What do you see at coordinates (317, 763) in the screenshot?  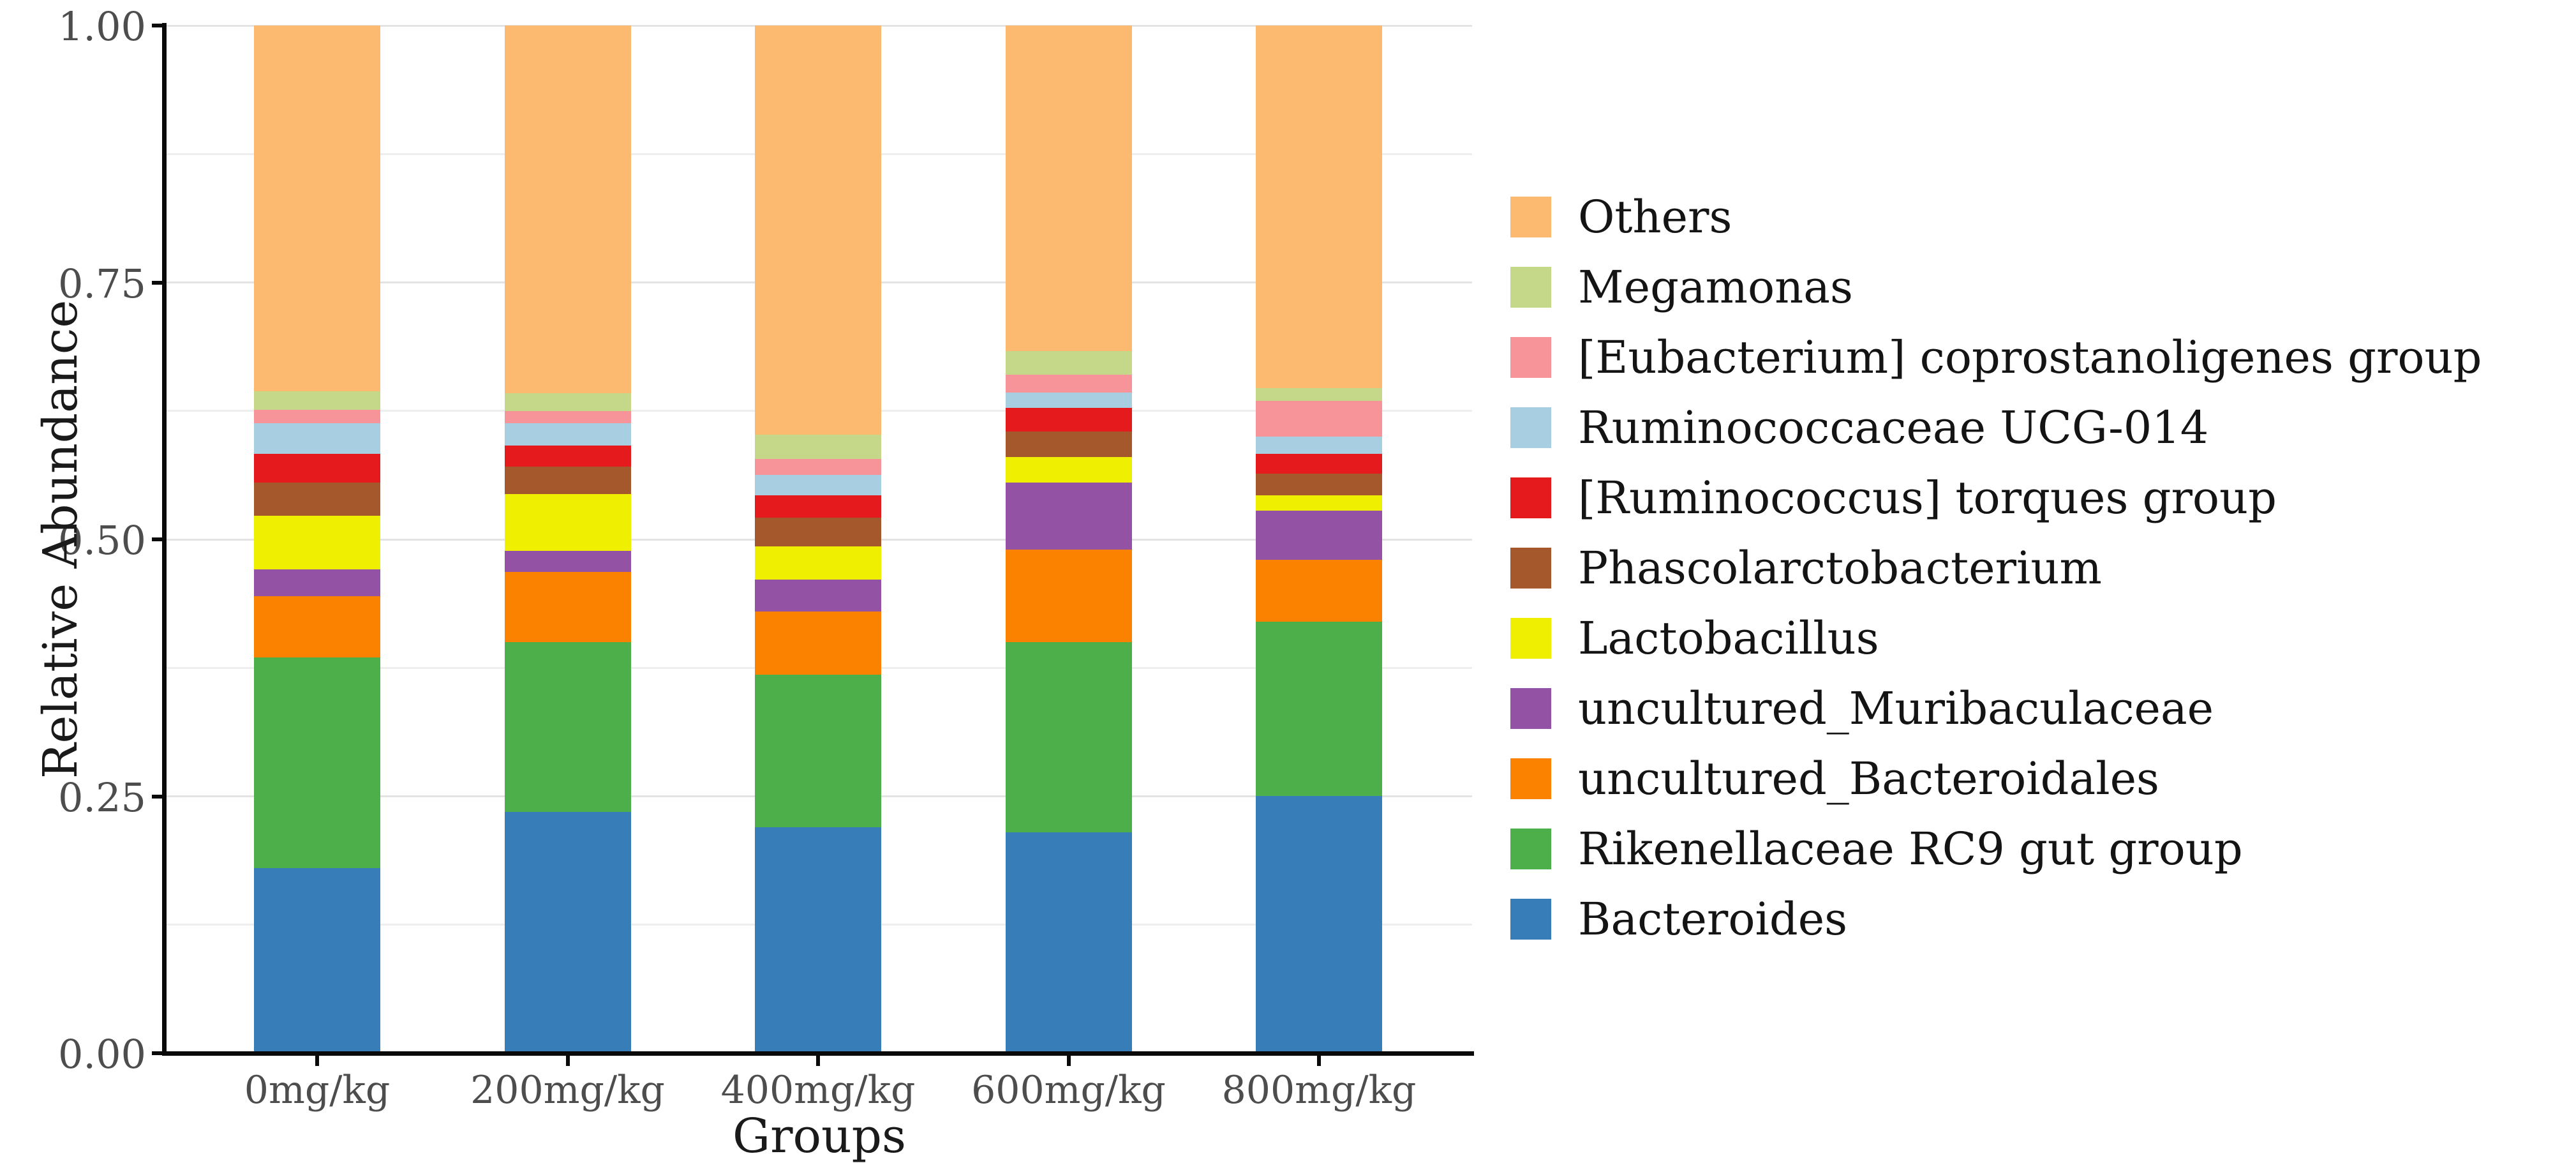 I see `segment-0mg/kg-Rikenellaceae RC9 gut group` at bounding box center [317, 763].